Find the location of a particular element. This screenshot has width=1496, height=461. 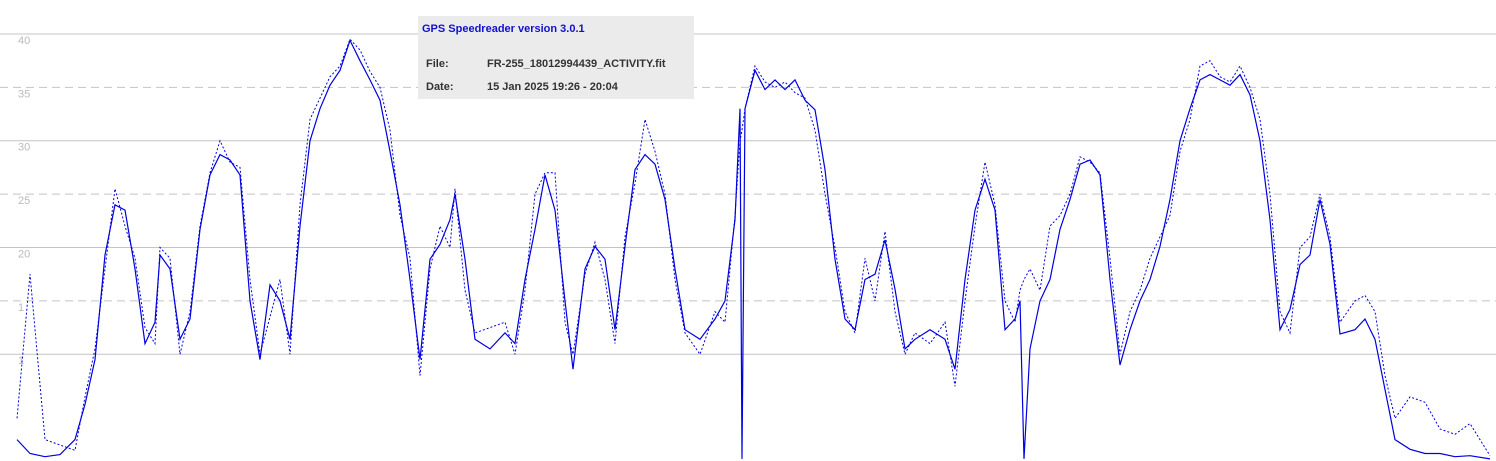

date-label: Date: is located at coordinates (440, 87).